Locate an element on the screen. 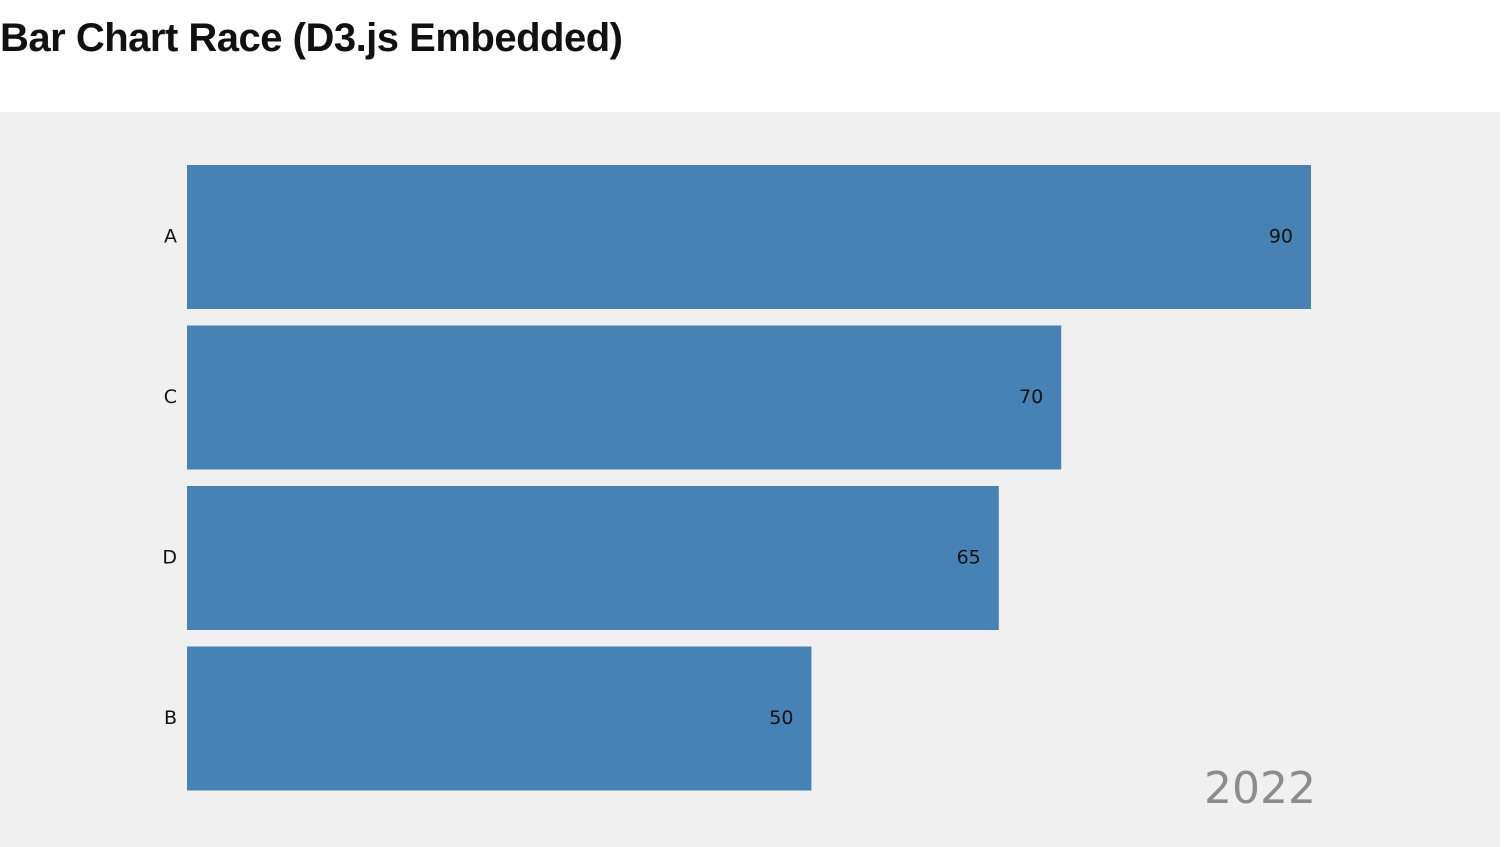 The image size is (1512, 847). category-label: A is located at coordinates (170, 237).